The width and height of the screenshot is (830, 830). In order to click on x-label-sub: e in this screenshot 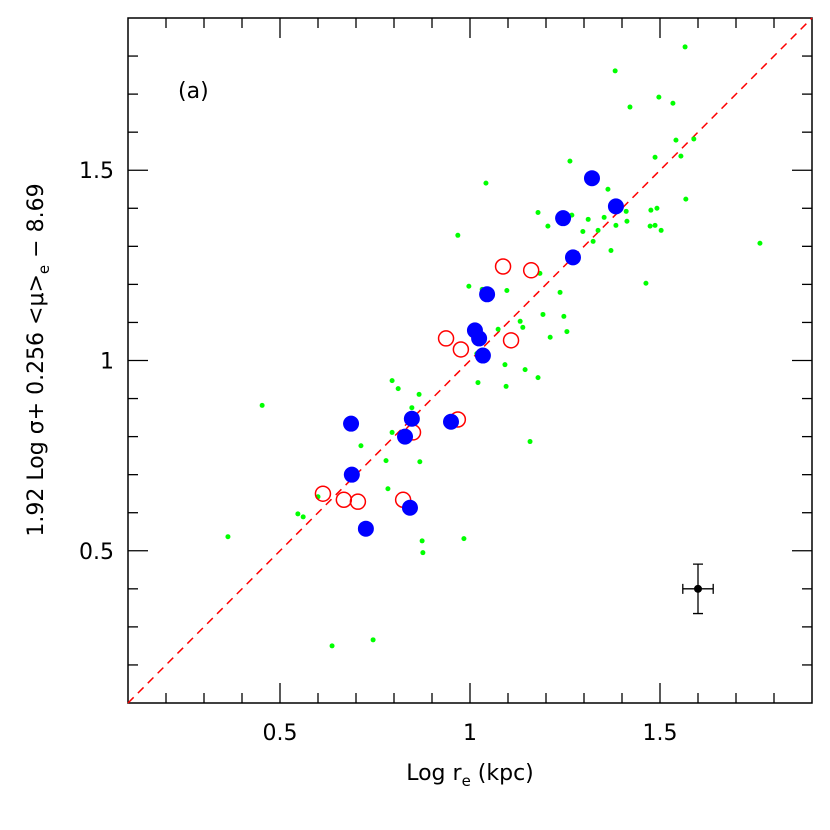, I will do `click(466, 781)`.